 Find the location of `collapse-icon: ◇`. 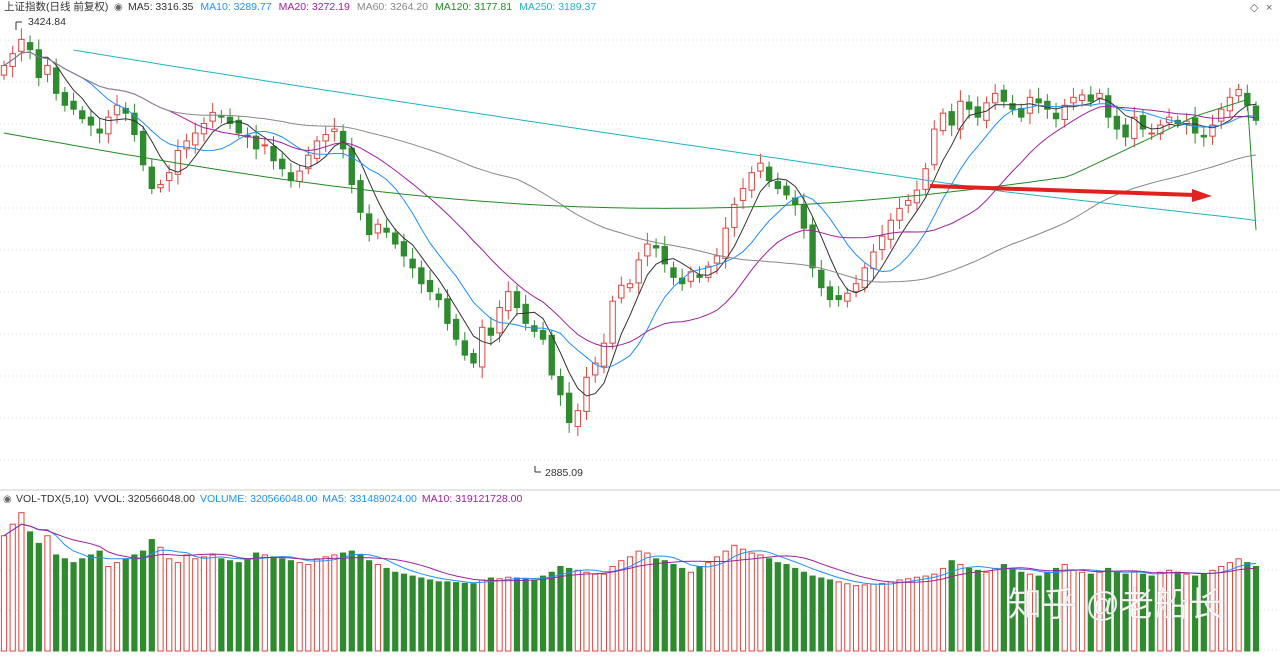

collapse-icon: ◇ is located at coordinates (1254, 8).